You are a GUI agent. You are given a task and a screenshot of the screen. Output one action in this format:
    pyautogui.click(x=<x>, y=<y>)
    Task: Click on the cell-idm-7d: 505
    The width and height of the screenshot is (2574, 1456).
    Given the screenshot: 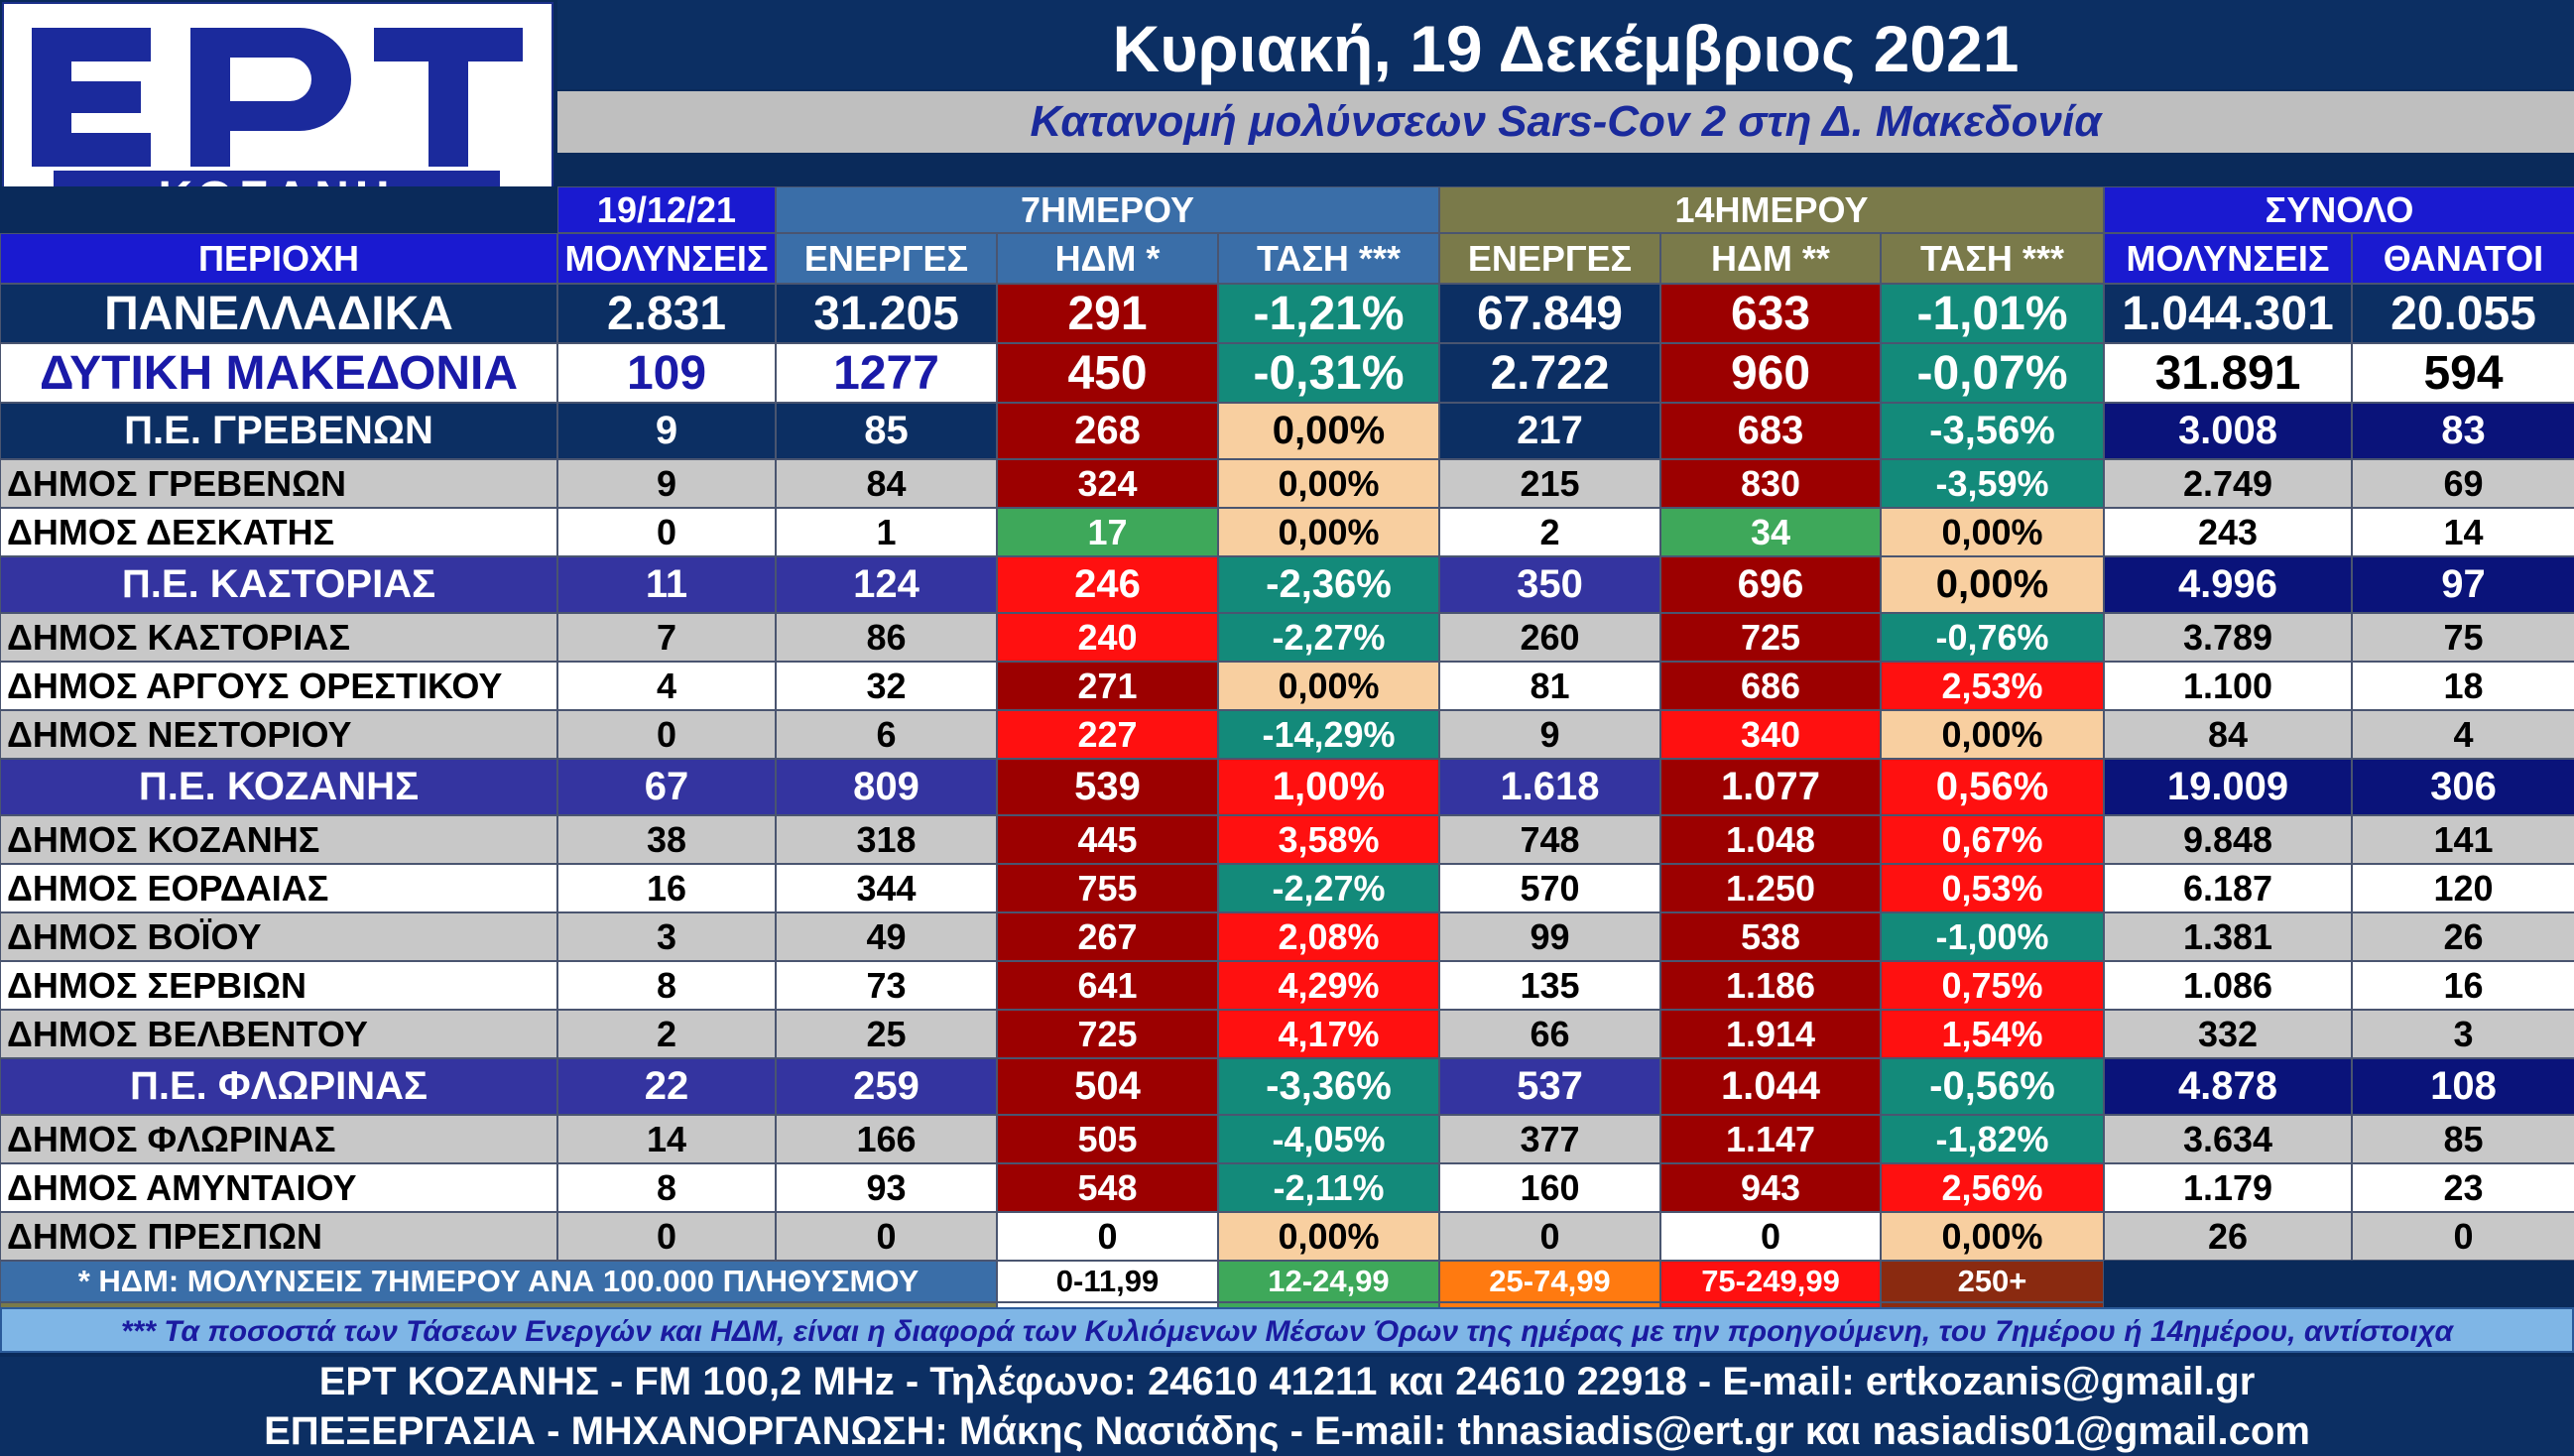 What is the action you would take?
    pyautogui.click(x=1107, y=1139)
    